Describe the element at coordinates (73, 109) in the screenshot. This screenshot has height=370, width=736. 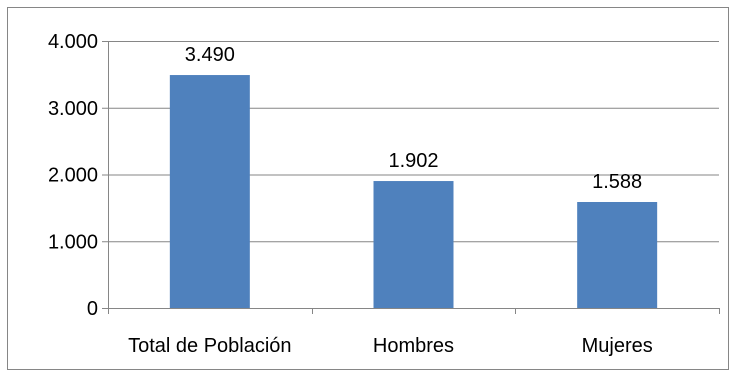
I see `y-tick-label: 3.000` at that location.